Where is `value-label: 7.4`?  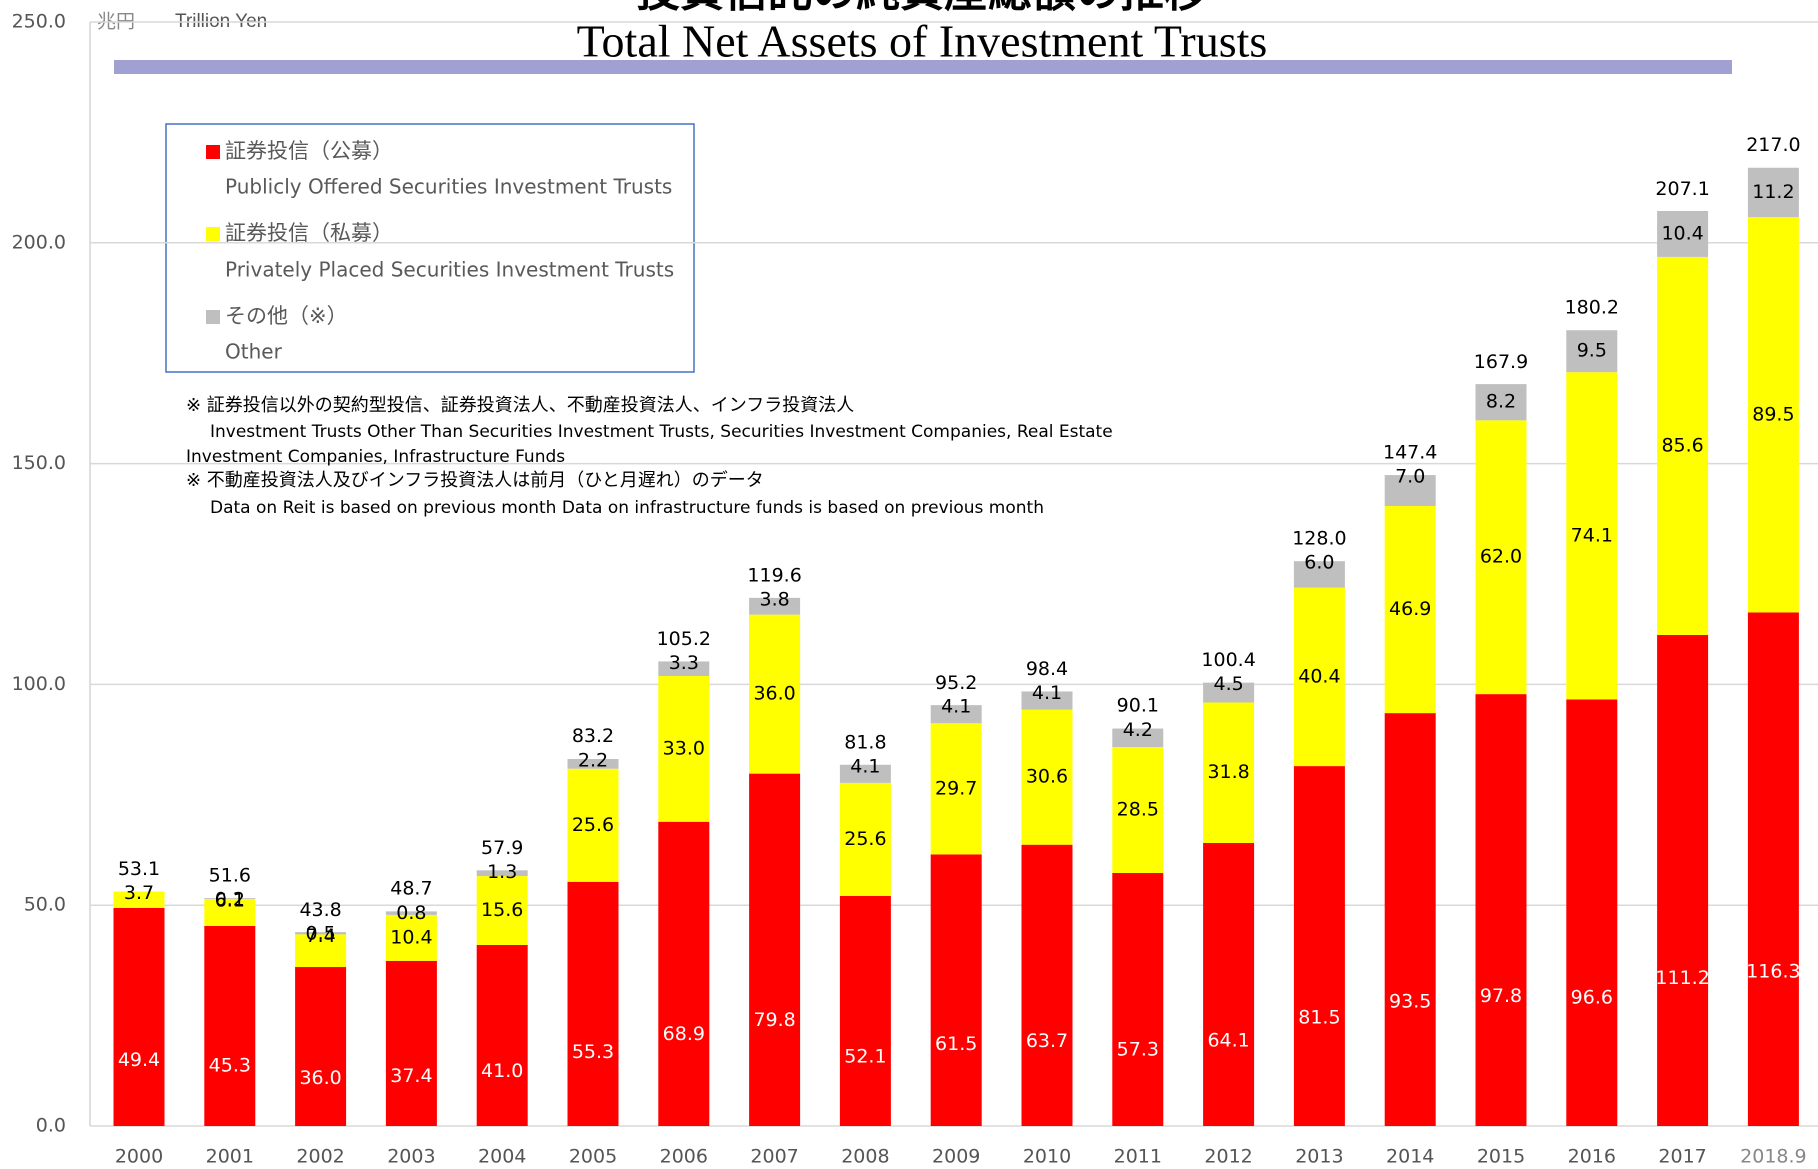 value-label: 7.4 is located at coordinates (320, 936).